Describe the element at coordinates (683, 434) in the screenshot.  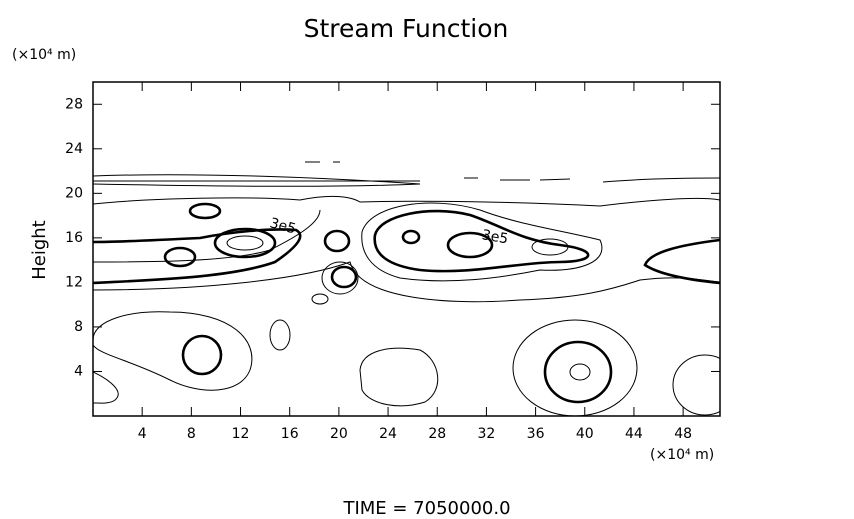
I see `x-tick-label: 48` at that location.